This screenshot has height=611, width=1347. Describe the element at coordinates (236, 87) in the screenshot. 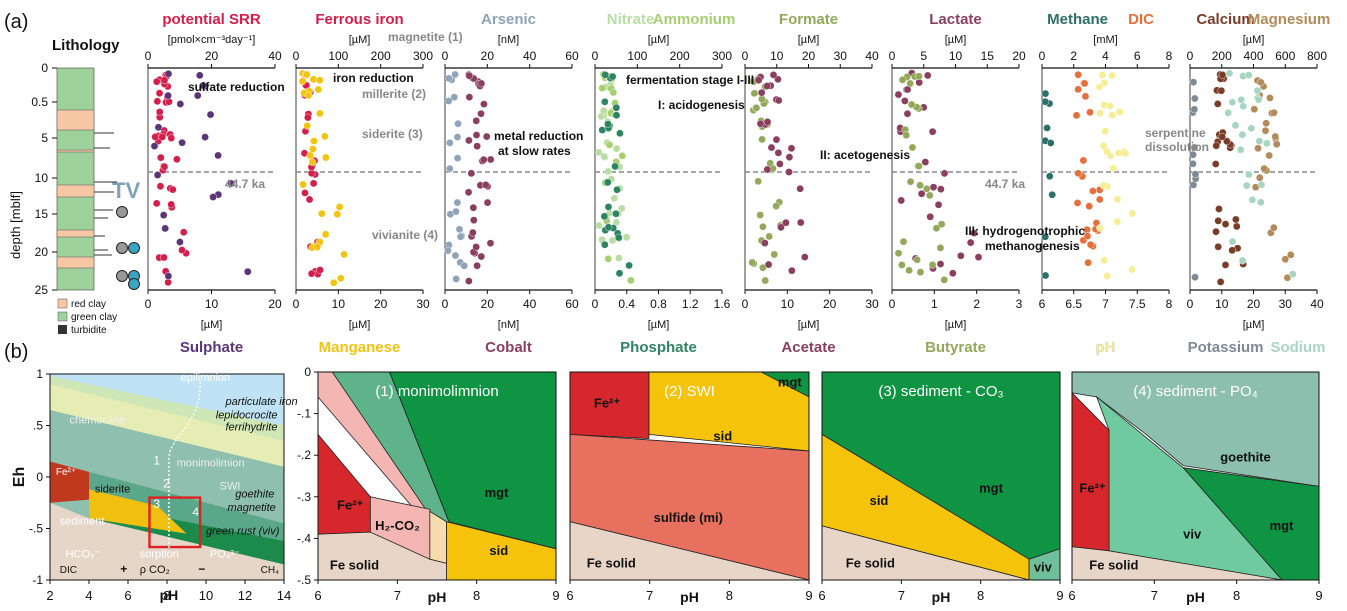

I see `profile-annotation: sulfate reduction` at that location.